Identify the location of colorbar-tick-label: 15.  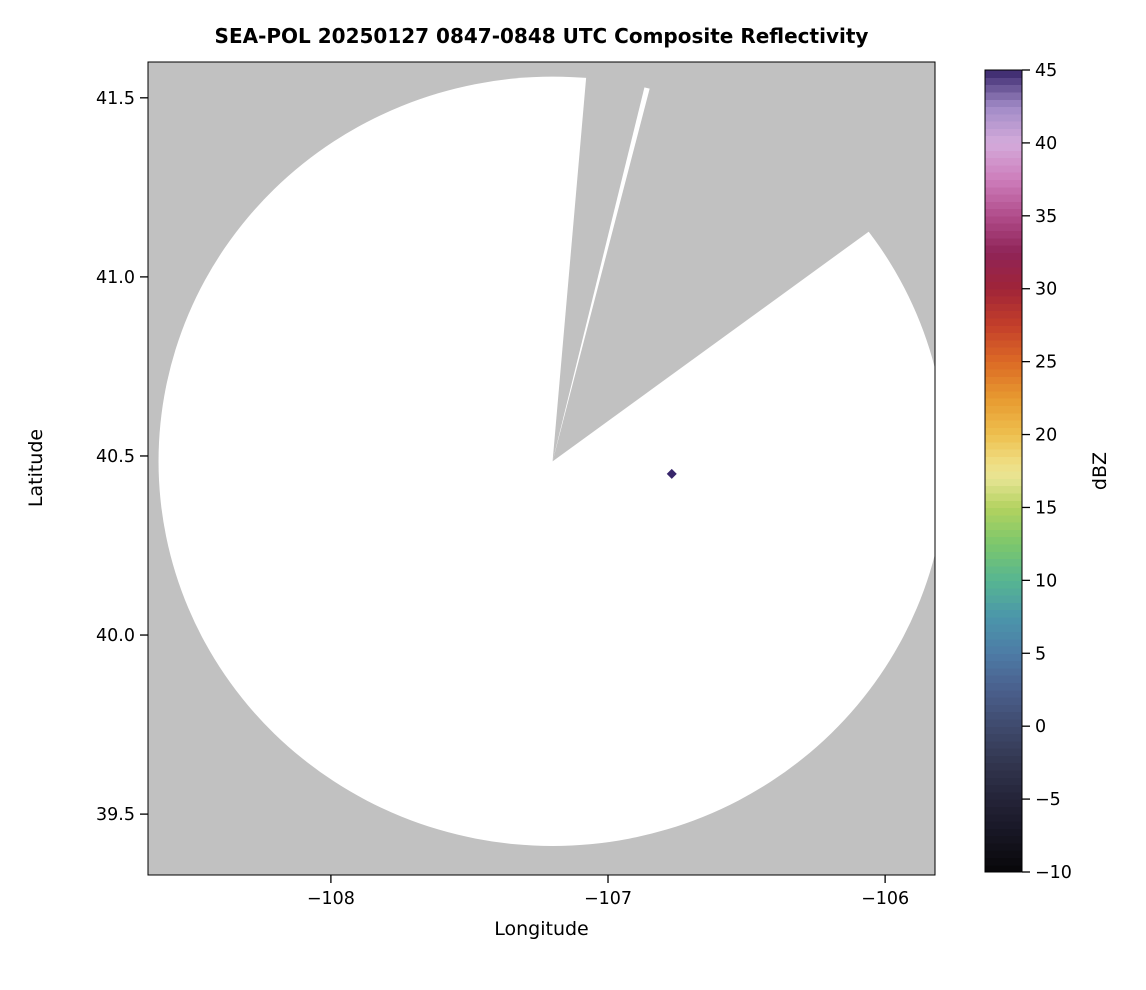
(1046, 508).